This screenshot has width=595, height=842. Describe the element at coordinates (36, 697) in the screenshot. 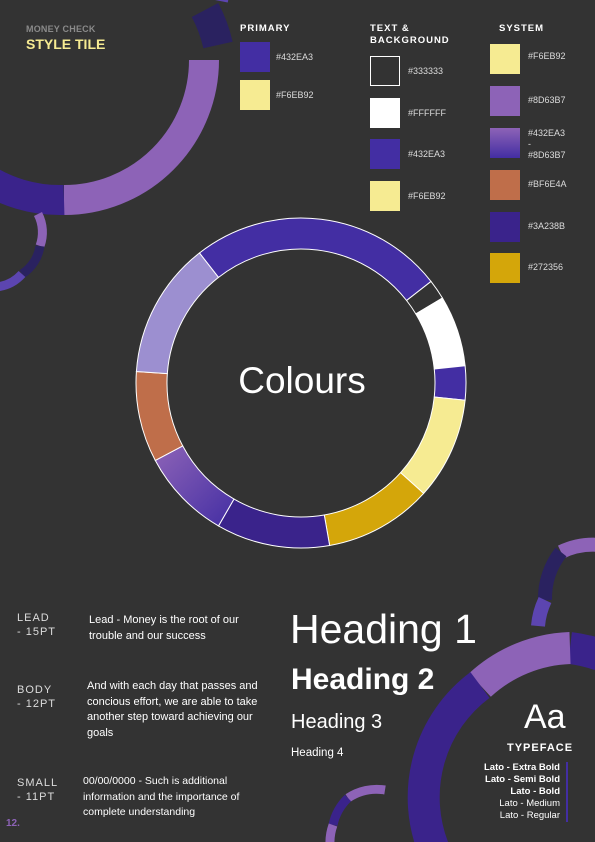

I see `body-label: BODY - 12PT` at that location.